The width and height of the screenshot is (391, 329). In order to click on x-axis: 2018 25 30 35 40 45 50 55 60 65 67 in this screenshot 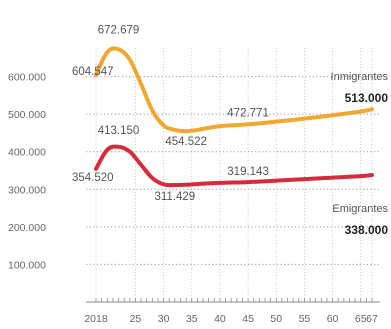, I will do `click(232, 311)`.